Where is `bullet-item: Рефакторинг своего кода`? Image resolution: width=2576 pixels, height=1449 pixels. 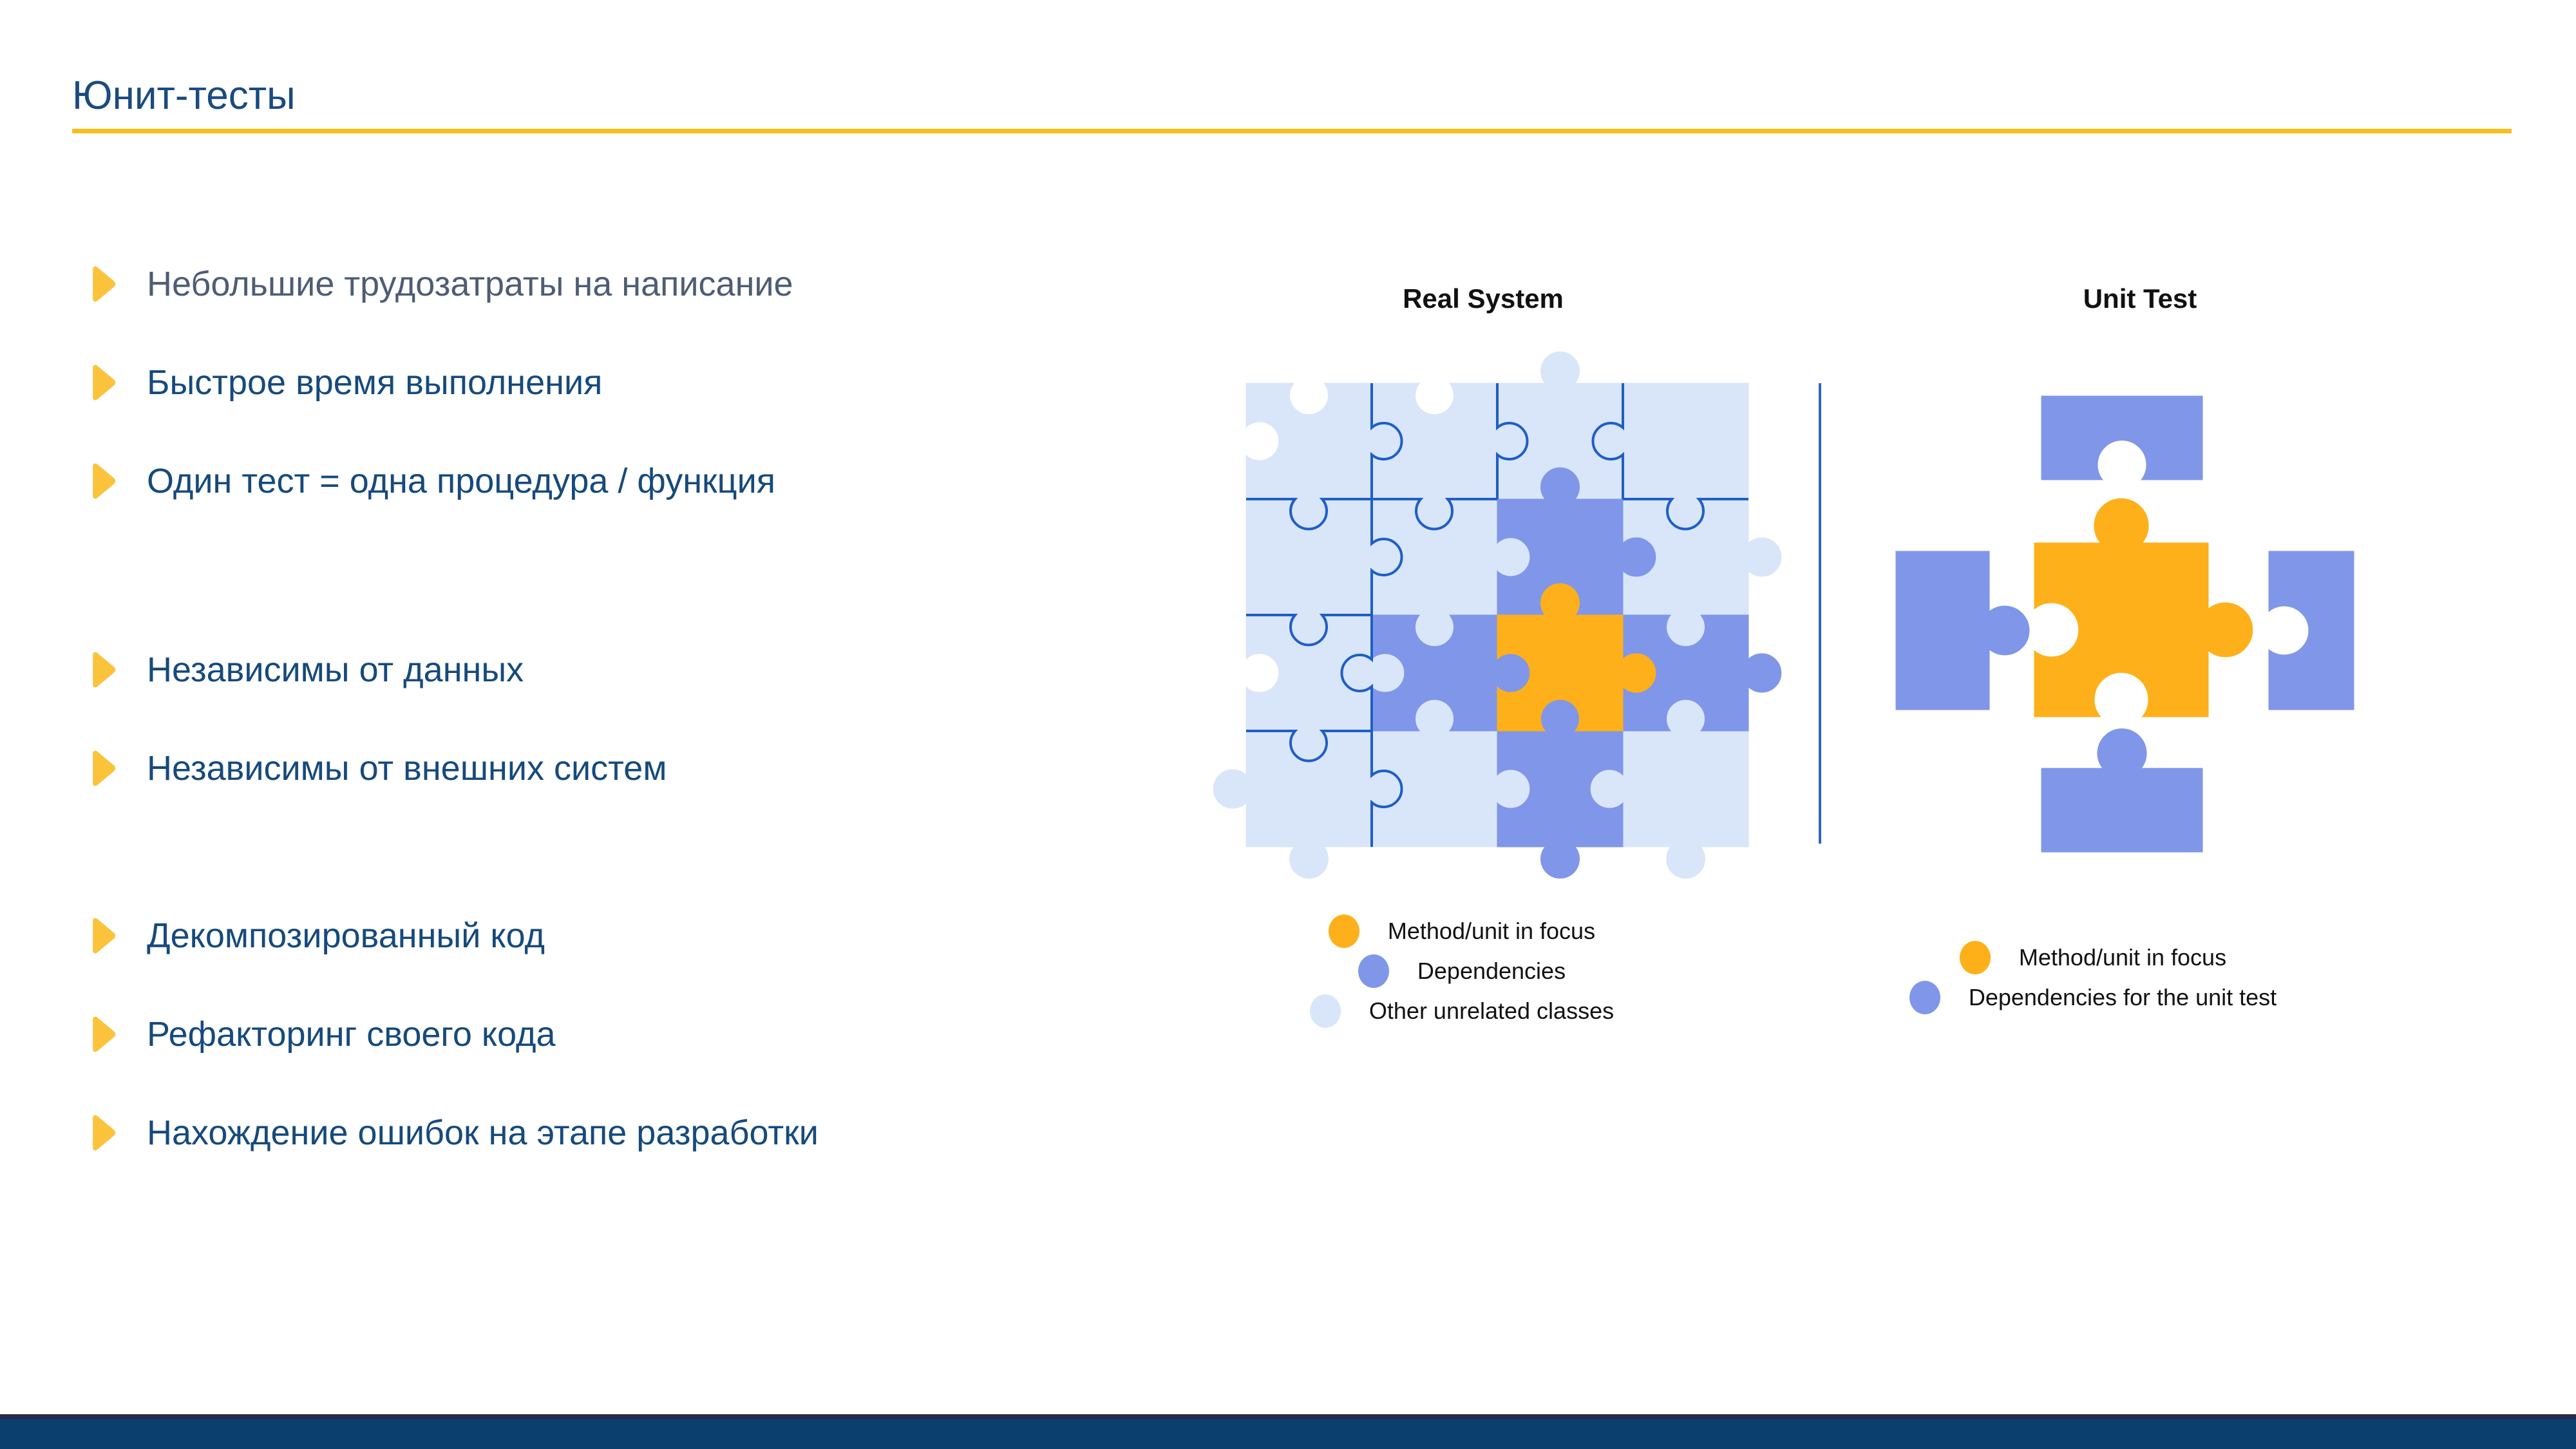
bullet-item: Рефакторинг своего кода is located at coordinates (323, 1034).